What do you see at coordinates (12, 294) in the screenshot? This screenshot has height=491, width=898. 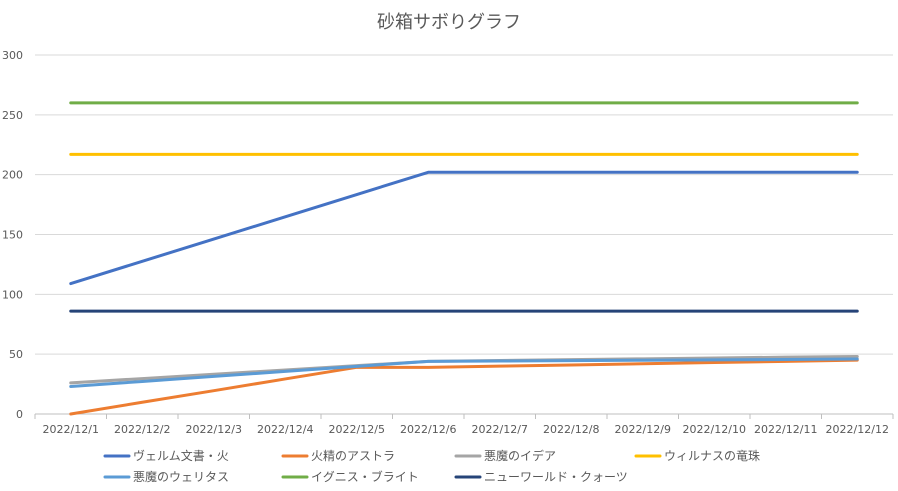 I see `y-tick-label: 100` at bounding box center [12, 294].